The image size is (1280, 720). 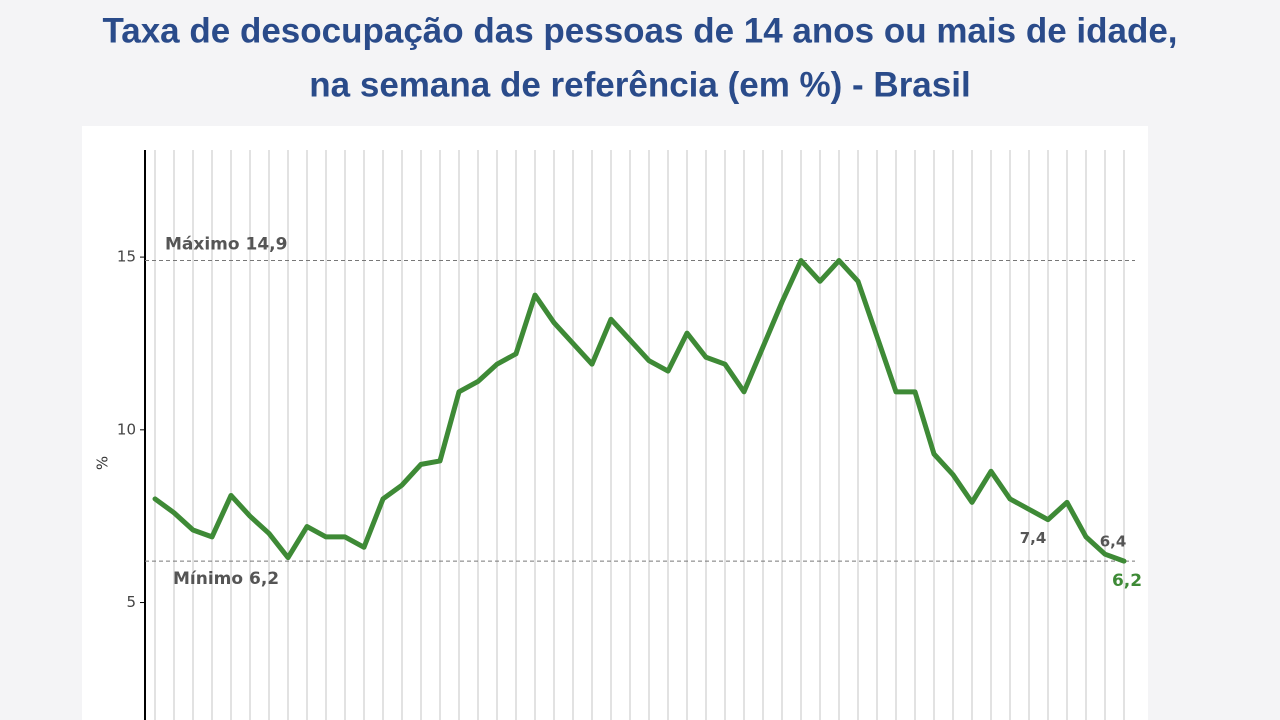 I want to click on y-tick-label: 10, so click(x=126, y=429).